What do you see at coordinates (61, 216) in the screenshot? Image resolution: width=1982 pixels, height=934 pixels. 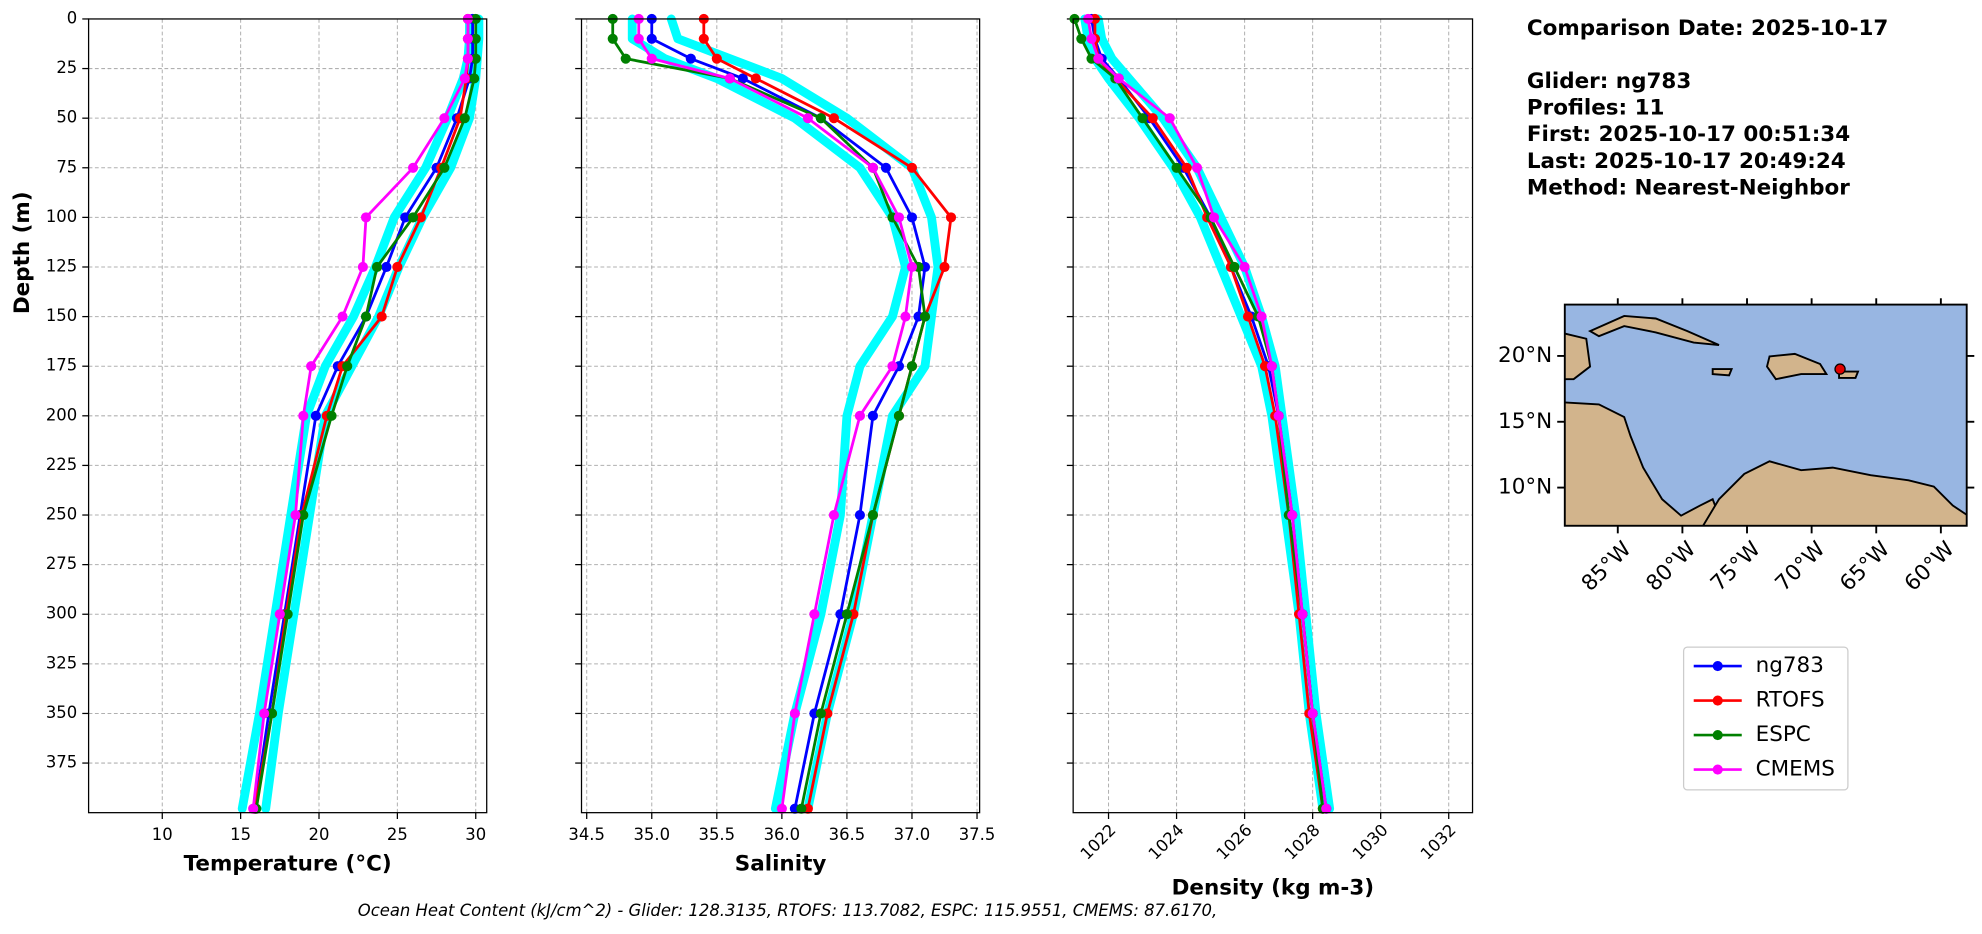 I see `y-tick-label: 100` at bounding box center [61, 216].